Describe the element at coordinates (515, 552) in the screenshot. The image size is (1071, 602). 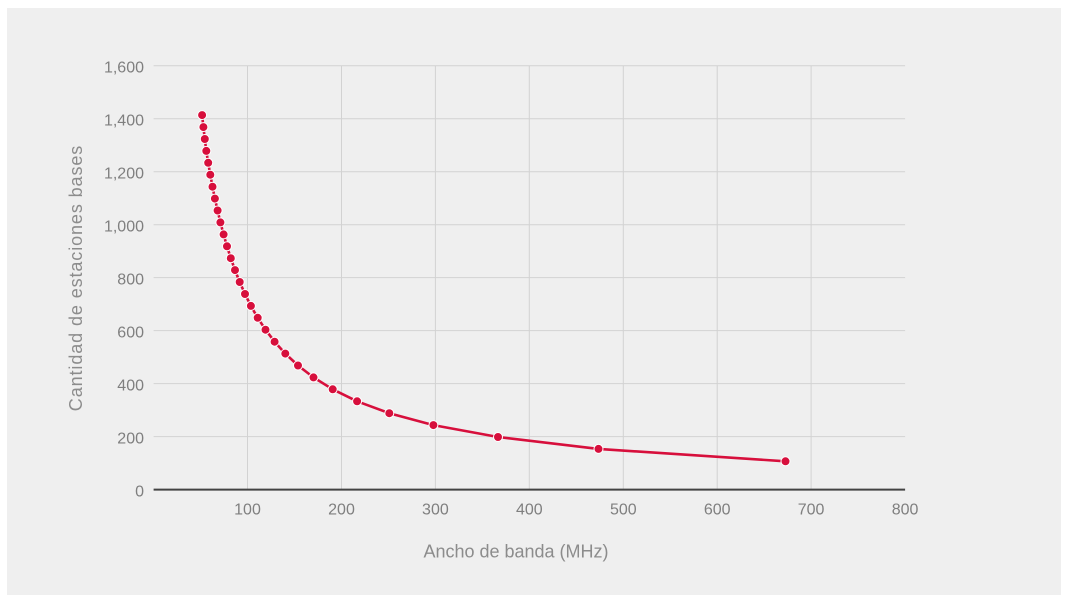
I see `svg-text: Ancho de banda (MHz)` at that location.